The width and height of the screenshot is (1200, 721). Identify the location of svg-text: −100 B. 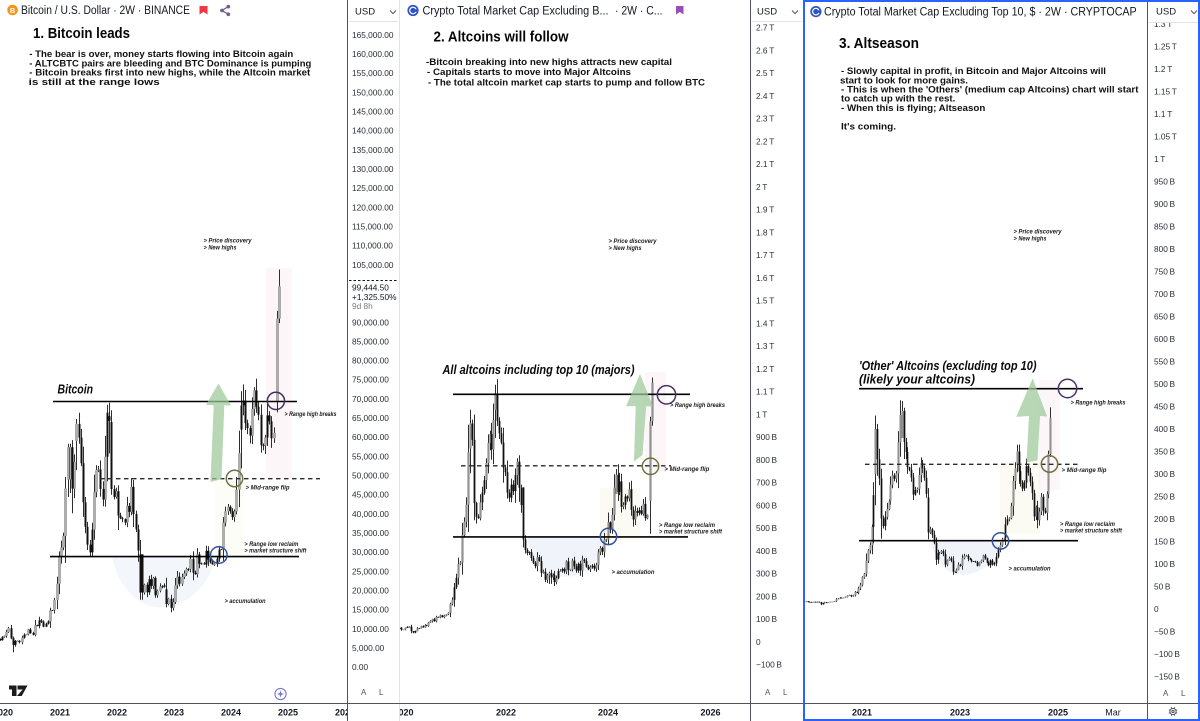
(769, 665).